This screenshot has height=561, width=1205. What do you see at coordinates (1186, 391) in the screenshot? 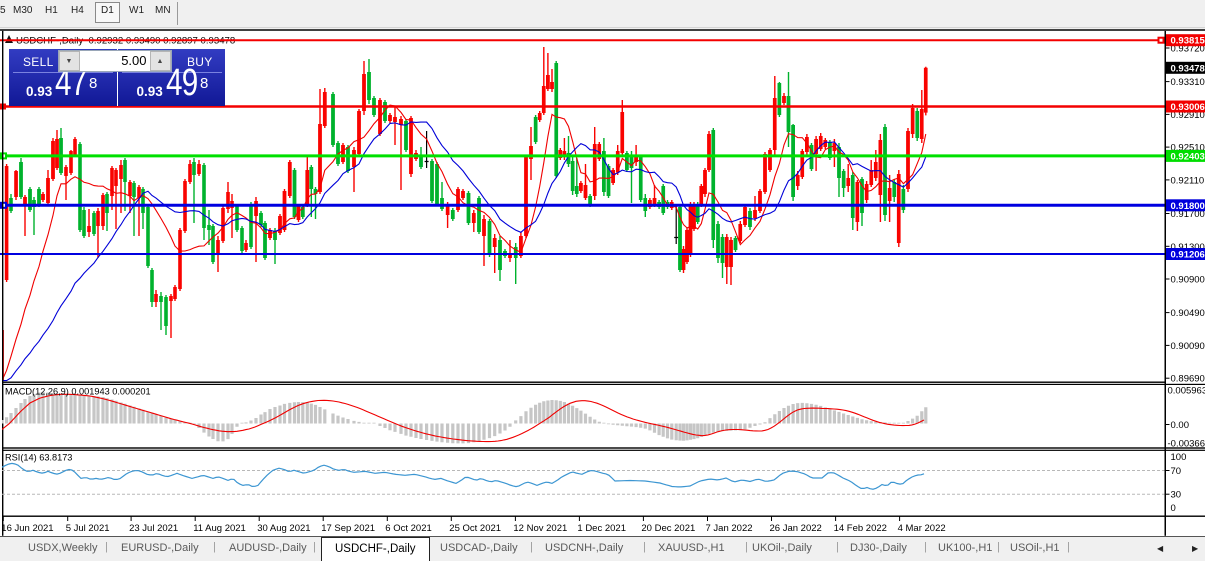
I see `svg-text: 0.005963` at bounding box center [1186, 391].